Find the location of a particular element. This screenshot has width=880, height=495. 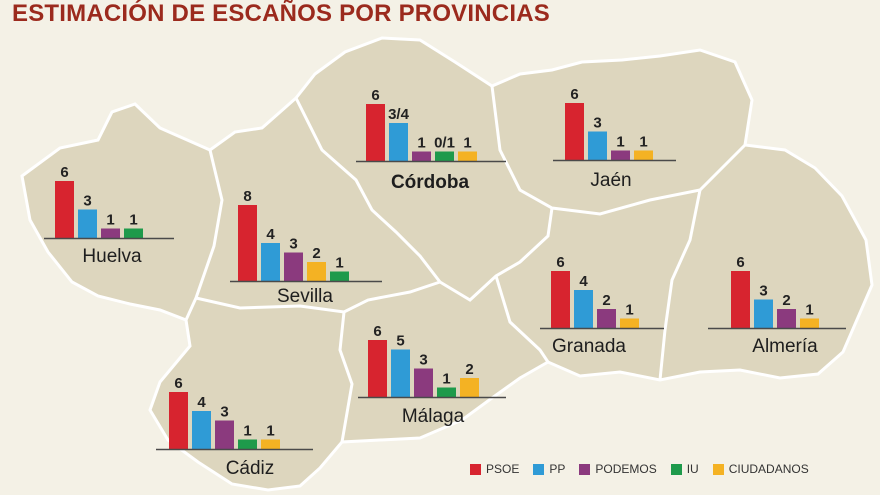

province-label: Córdoba is located at coordinates (430, 182).